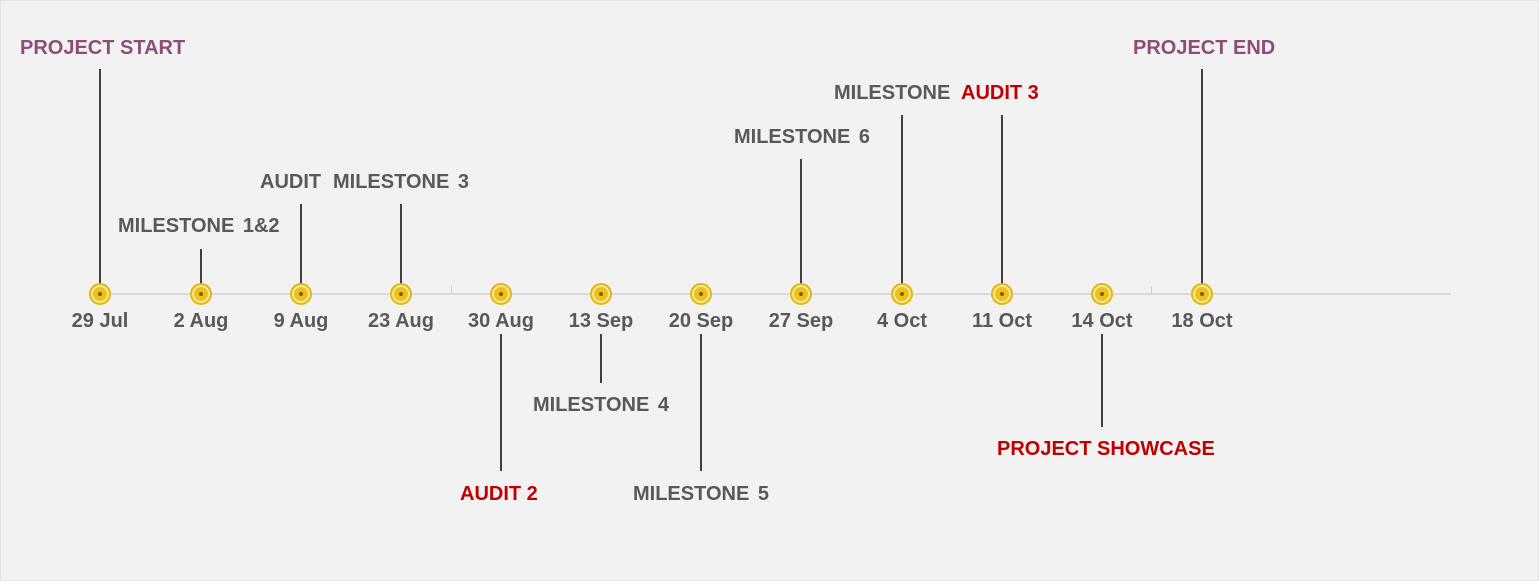 The width and height of the screenshot is (1539, 581). I want to click on timeline-axis, so click(775, 294).